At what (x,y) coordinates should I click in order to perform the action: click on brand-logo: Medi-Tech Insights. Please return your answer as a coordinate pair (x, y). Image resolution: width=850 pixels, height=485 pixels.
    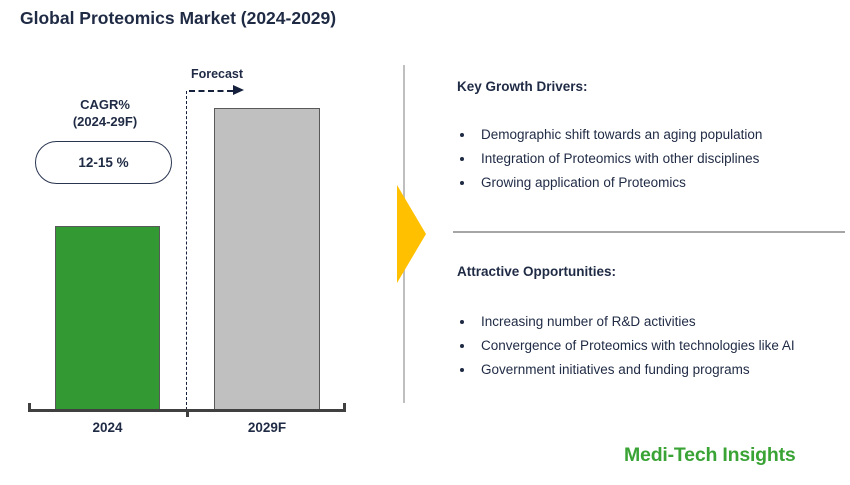
    Looking at the image, I should click on (710, 455).